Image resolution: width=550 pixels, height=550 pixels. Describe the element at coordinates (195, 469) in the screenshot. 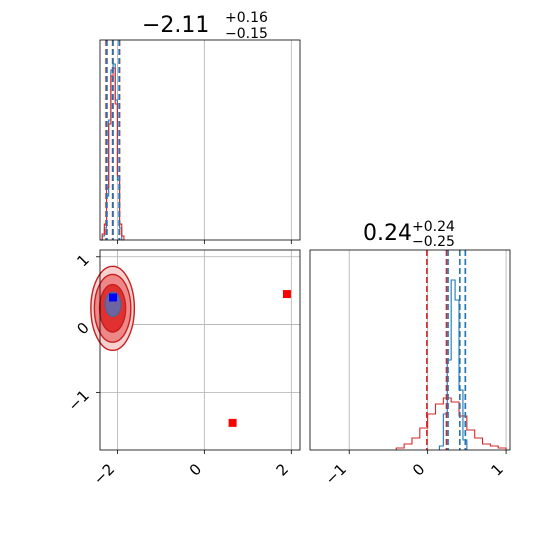

I see `panel-b-xtick-label: 0` at that location.